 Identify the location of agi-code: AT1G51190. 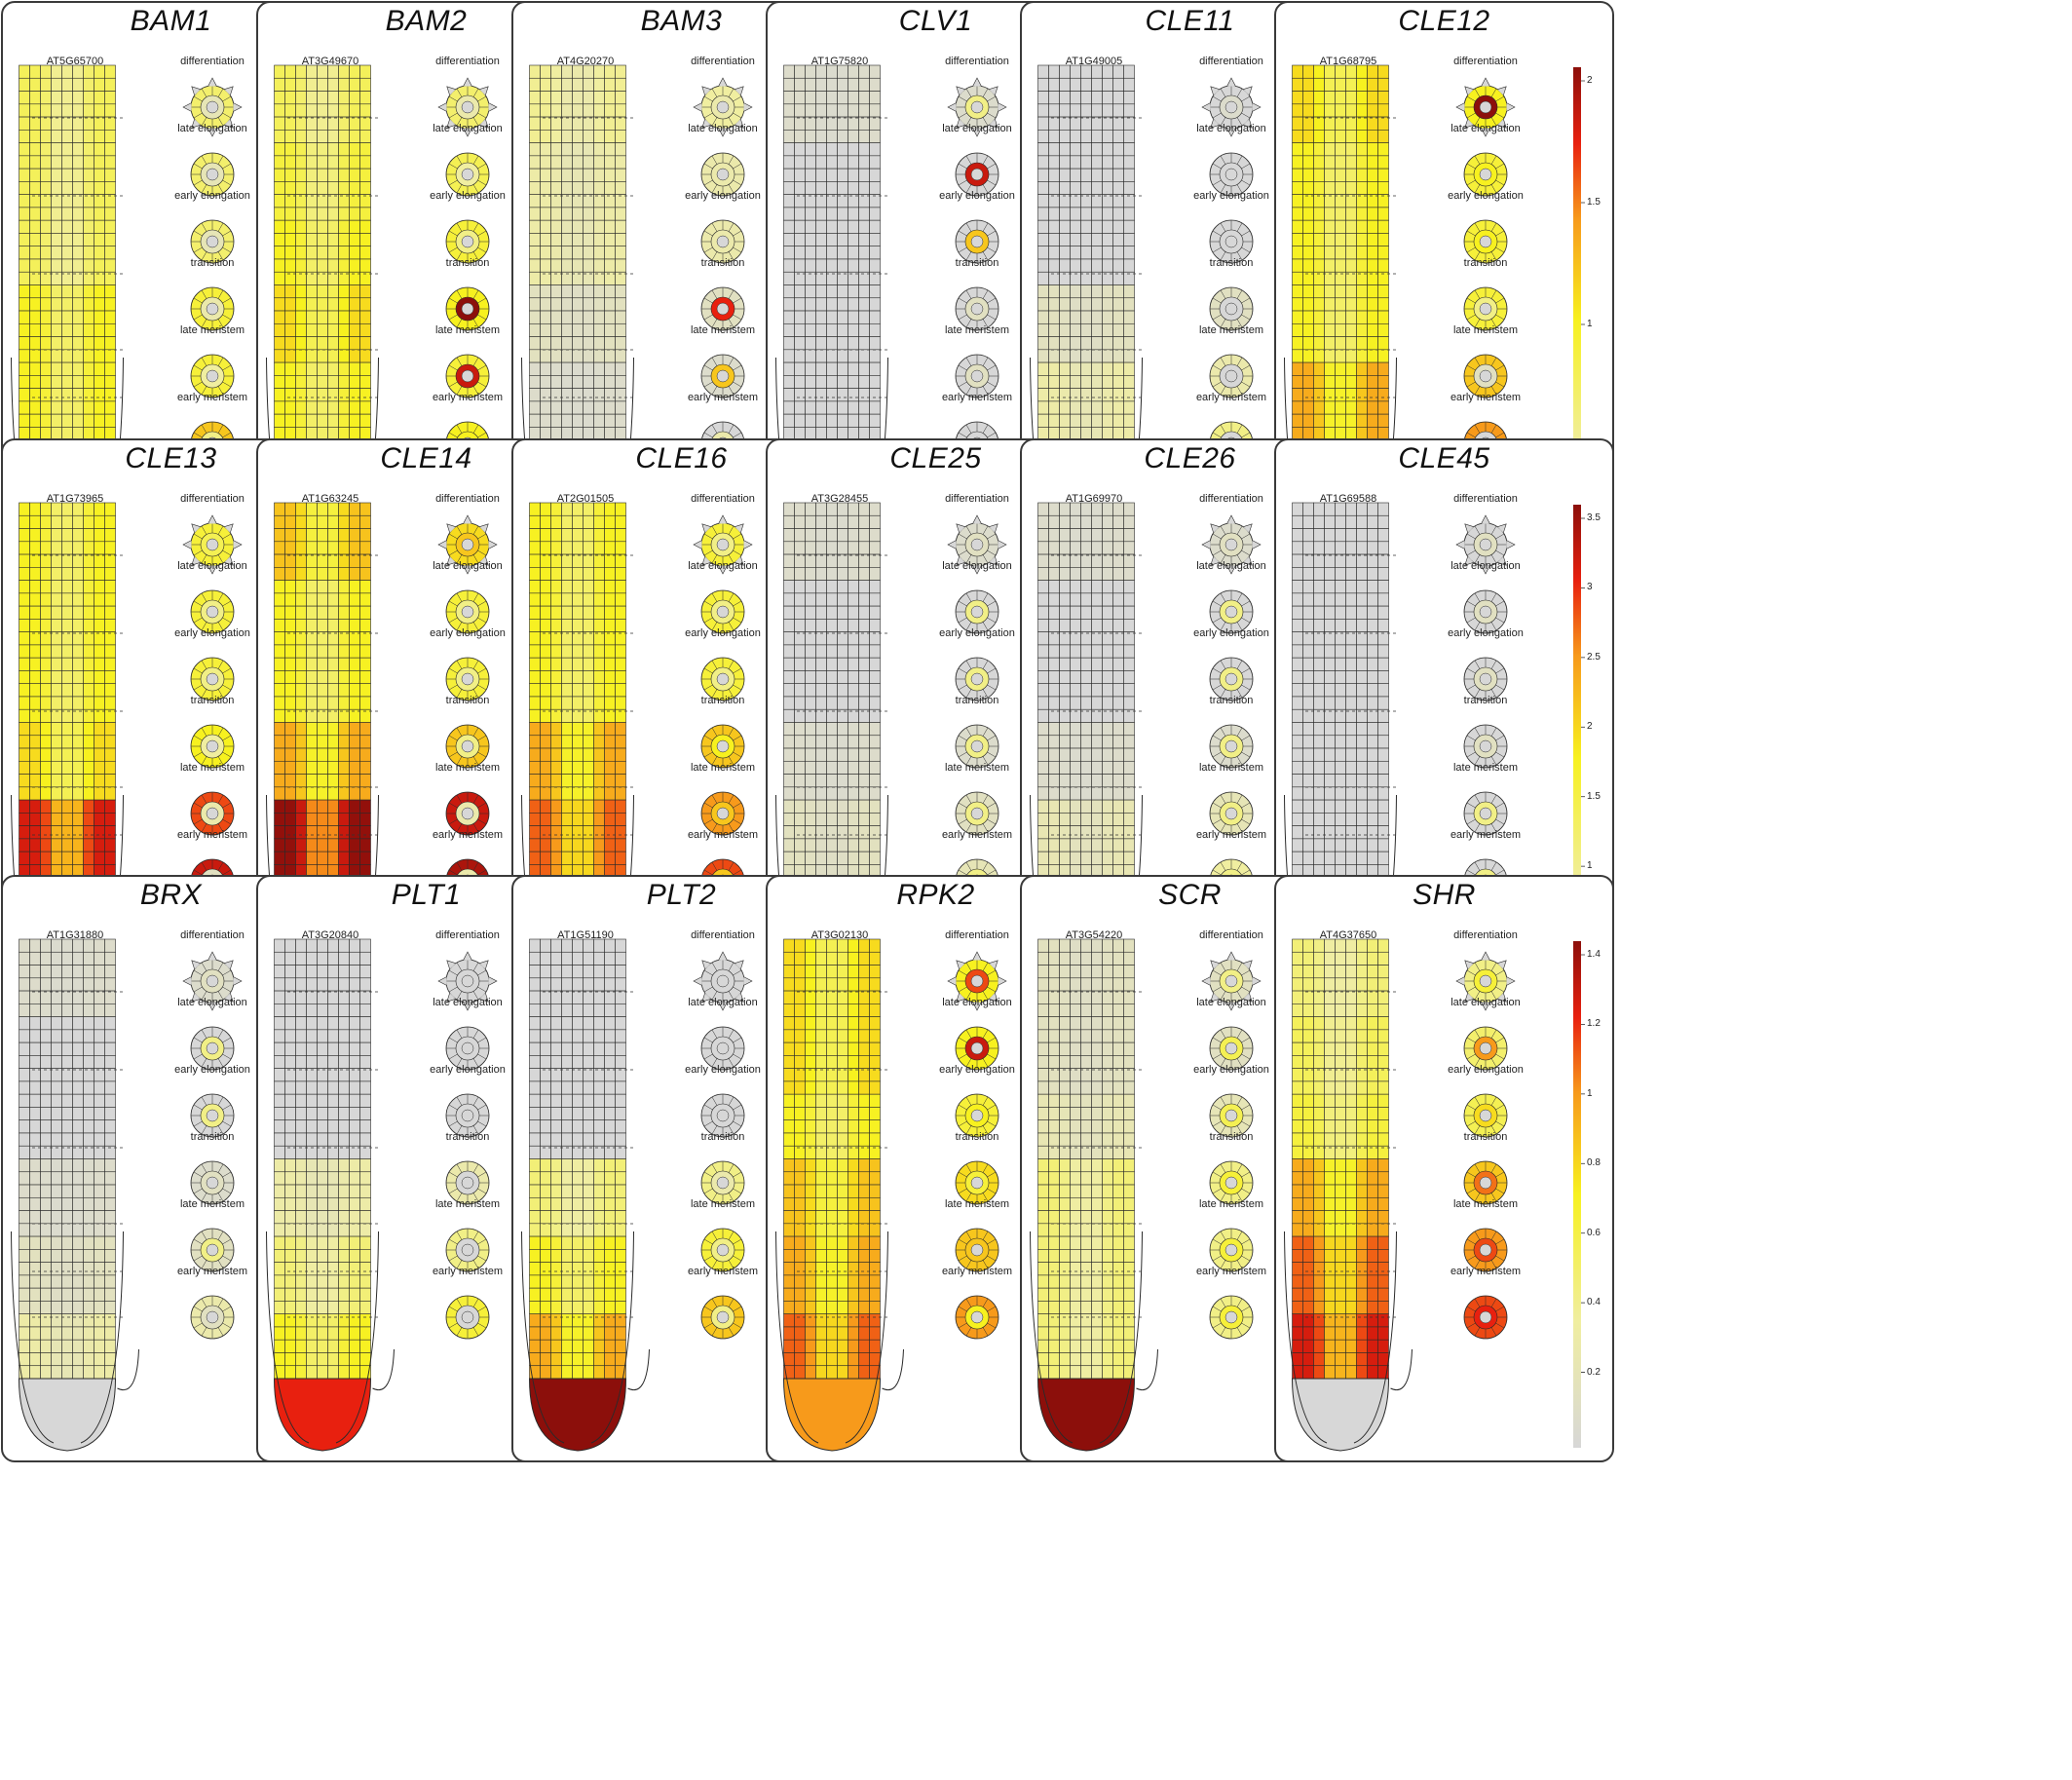
(586, 935).